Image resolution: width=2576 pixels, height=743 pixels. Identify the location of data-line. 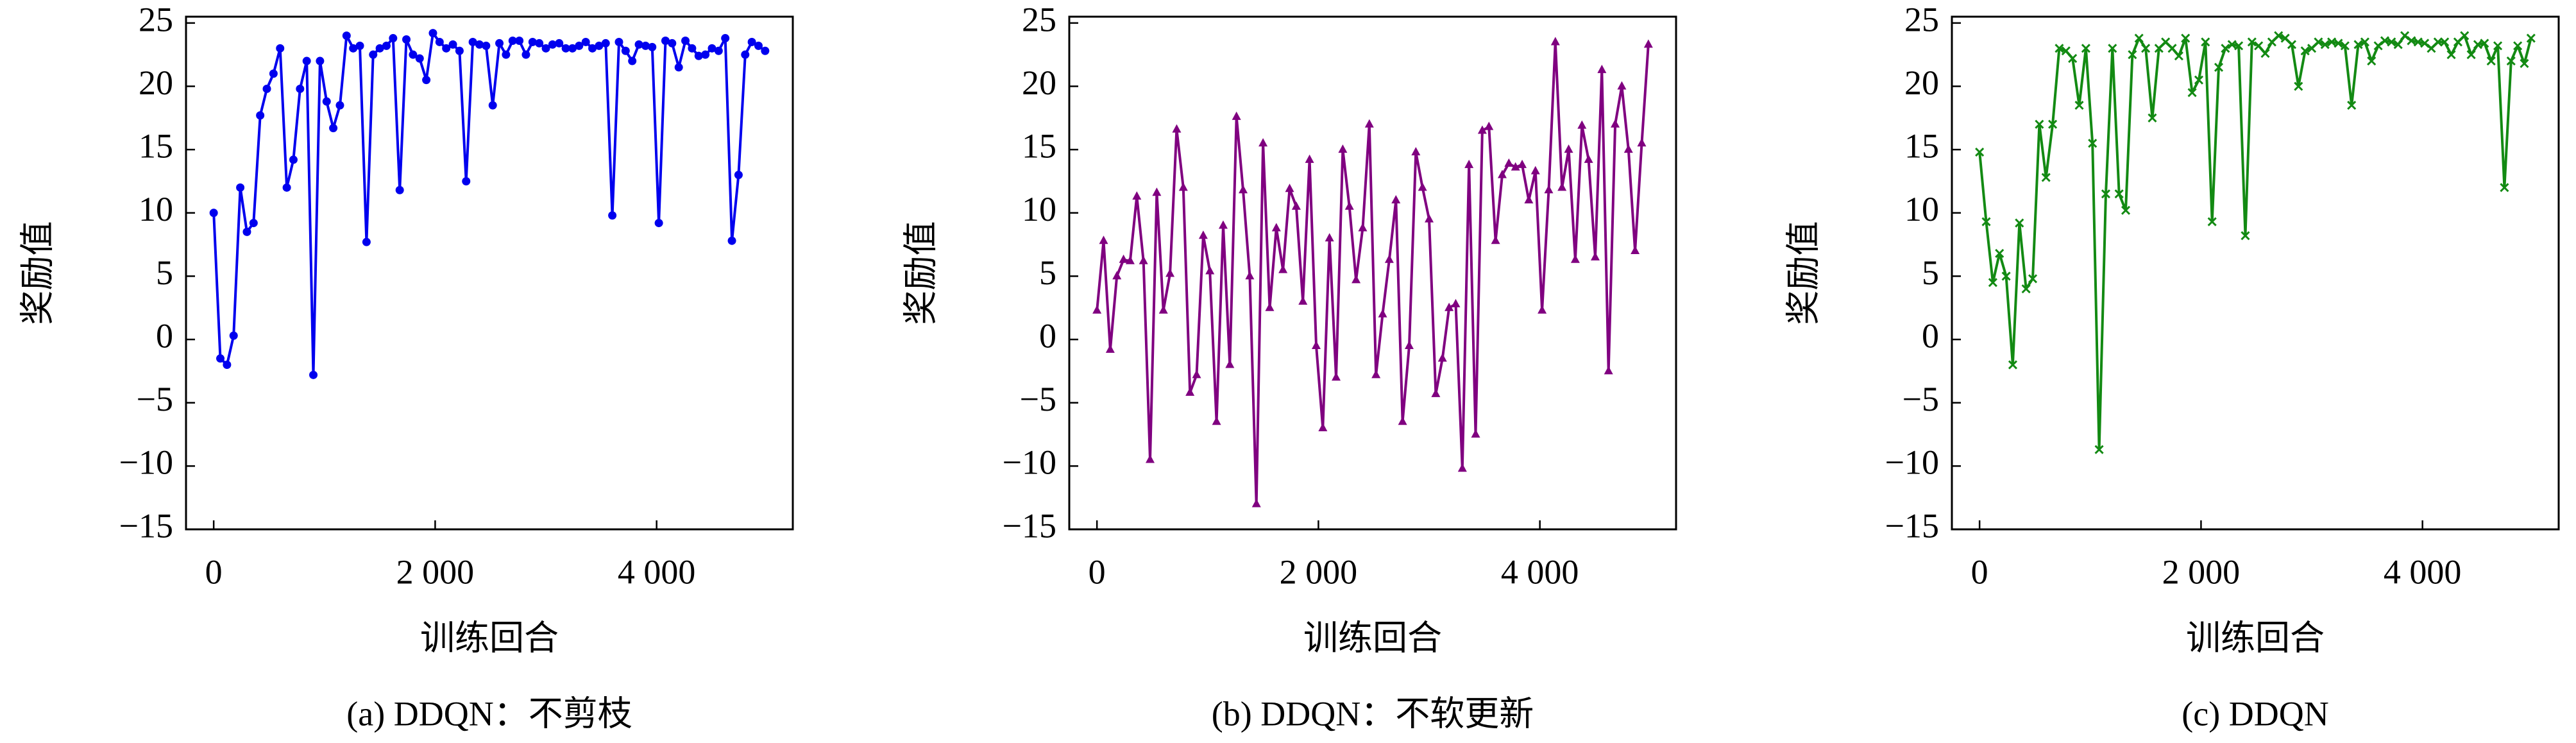
(489, 204).